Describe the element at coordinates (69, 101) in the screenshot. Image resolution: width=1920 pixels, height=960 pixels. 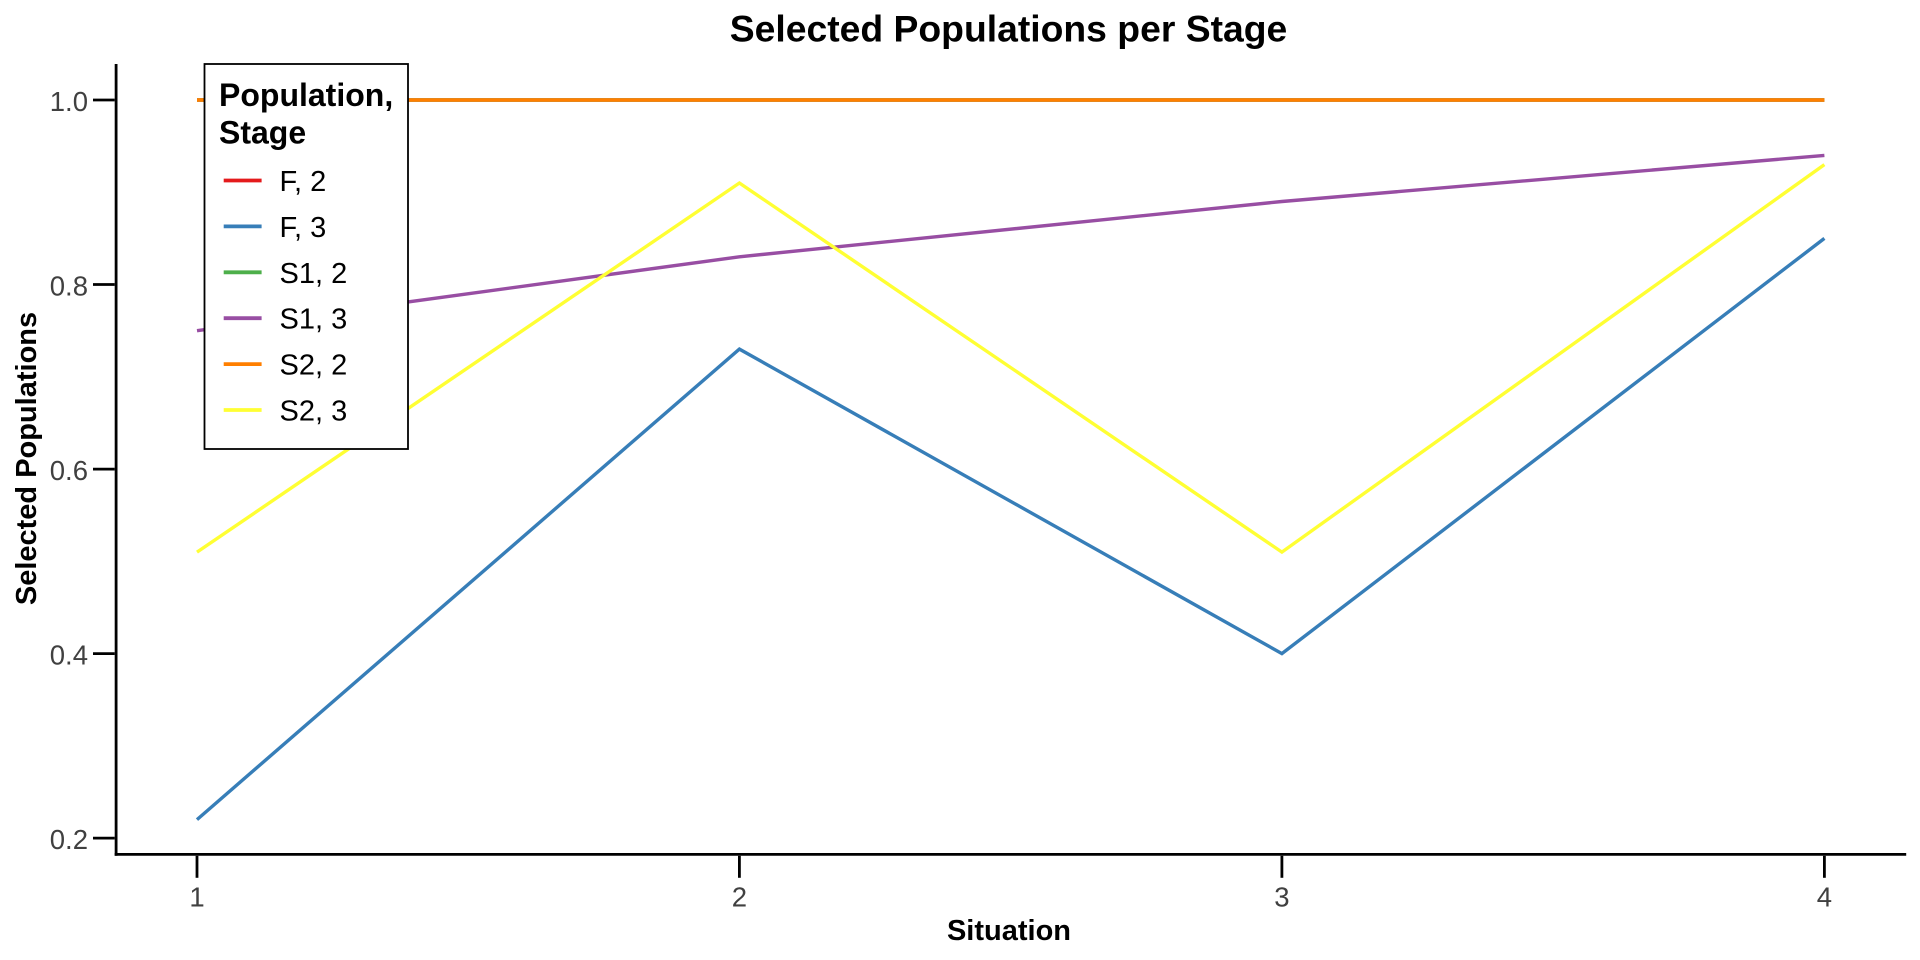
I see `svg-text: 1.0` at that location.